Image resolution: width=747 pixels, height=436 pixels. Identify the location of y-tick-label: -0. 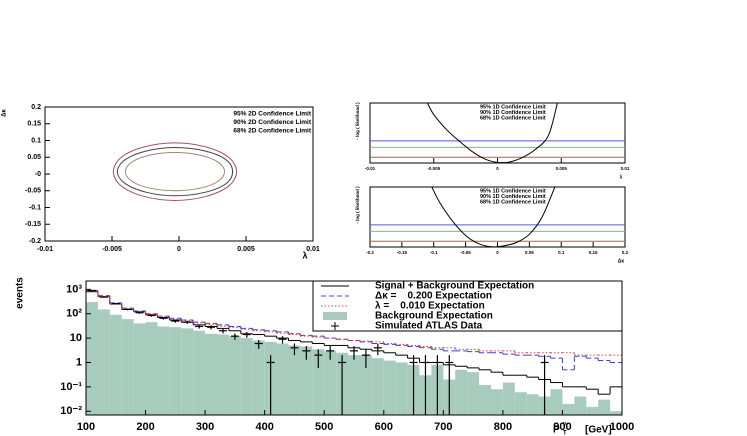
(38, 174).